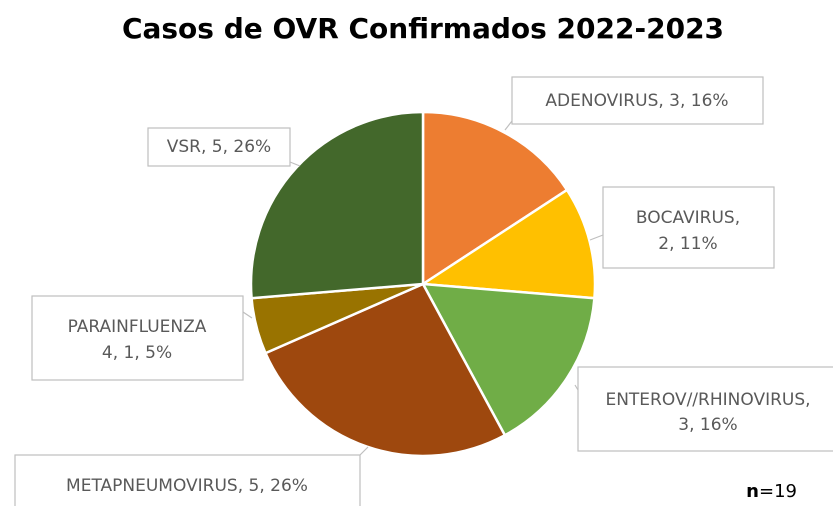 The height and width of the screenshot is (506, 833). What do you see at coordinates (137, 353) in the screenshot?
I see `data-label: 4, 1, 5%` at bounding box center [137, 353].